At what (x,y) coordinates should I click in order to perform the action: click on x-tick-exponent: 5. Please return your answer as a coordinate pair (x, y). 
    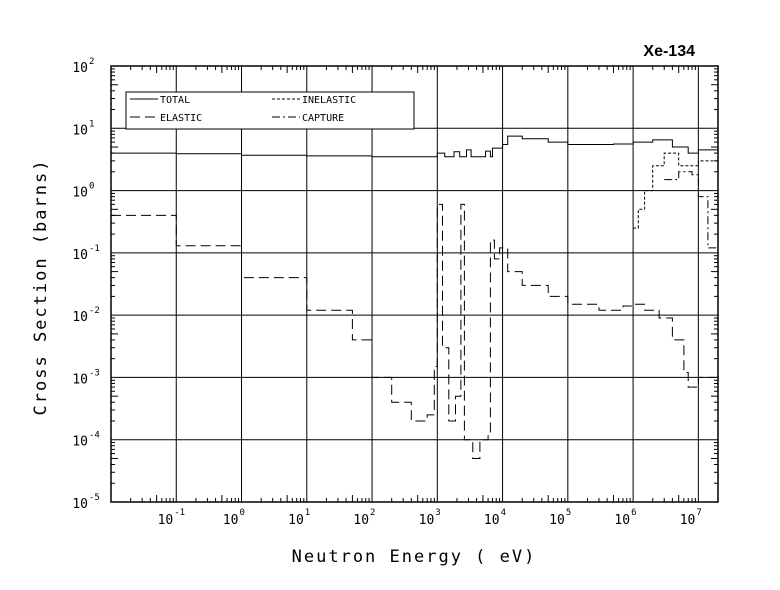
    Looking at the image, I should click on (568, 513).